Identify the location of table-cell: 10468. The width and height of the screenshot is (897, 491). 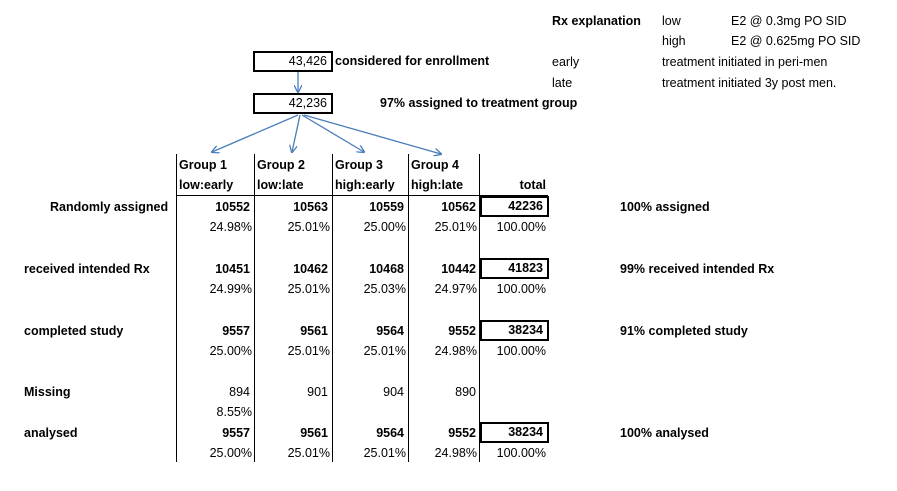
(386, 269).